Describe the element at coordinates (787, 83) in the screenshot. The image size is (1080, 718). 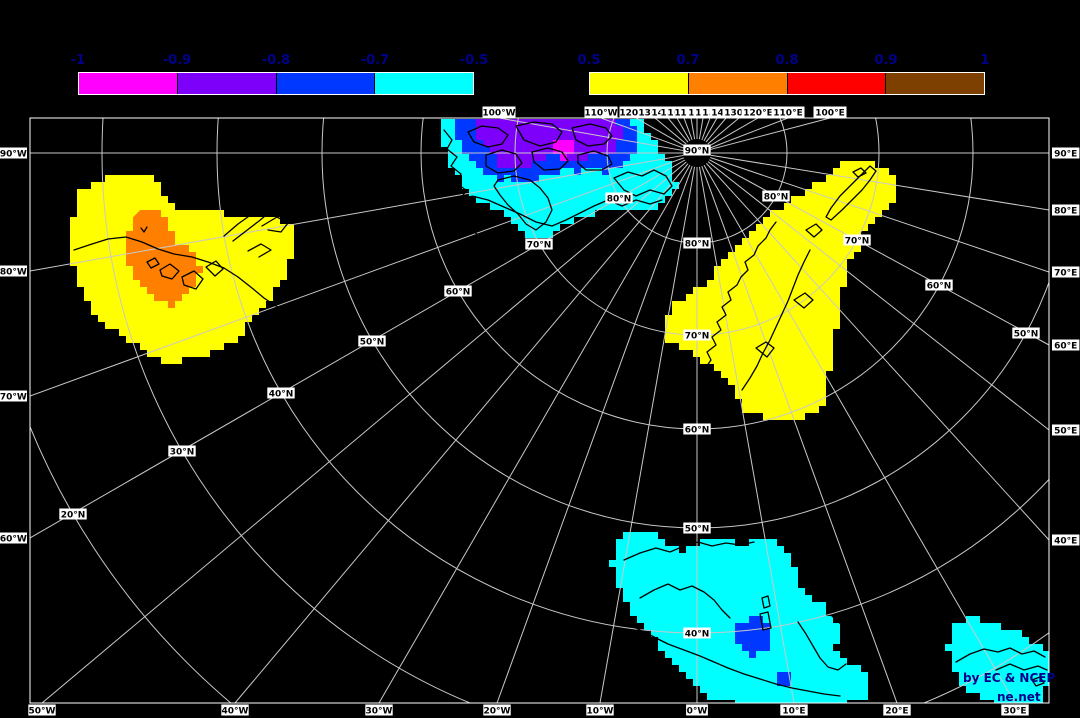
I see `colorbar-positive` at that location.